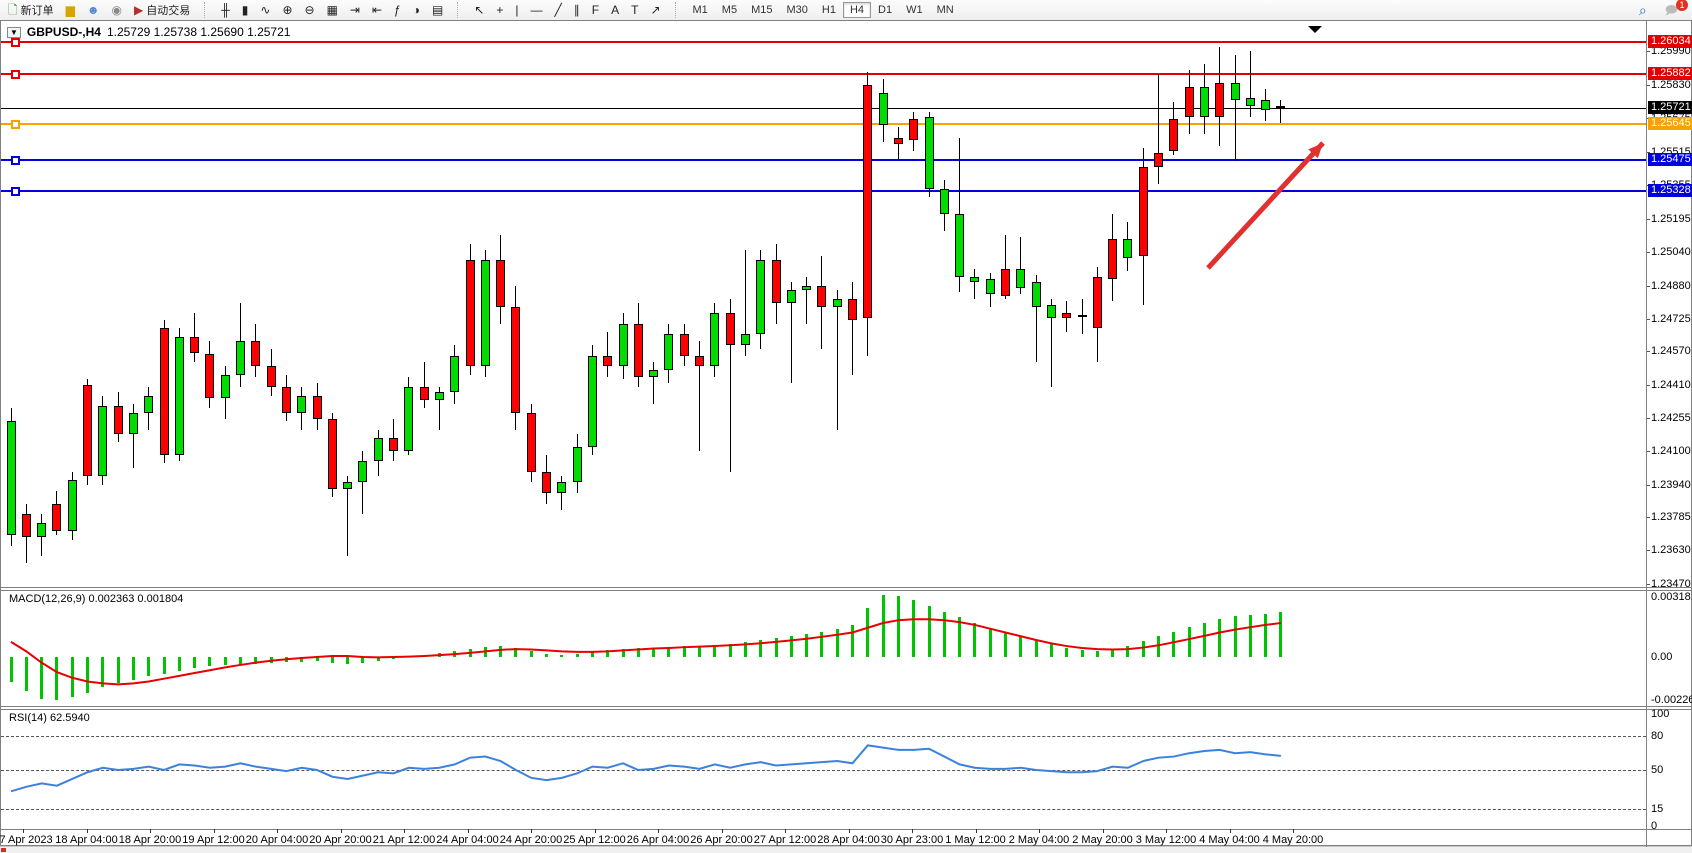  Describe the element at coordinates (397, 10) in the screenshot. I see `indicators-icon: ƒ` at that location.